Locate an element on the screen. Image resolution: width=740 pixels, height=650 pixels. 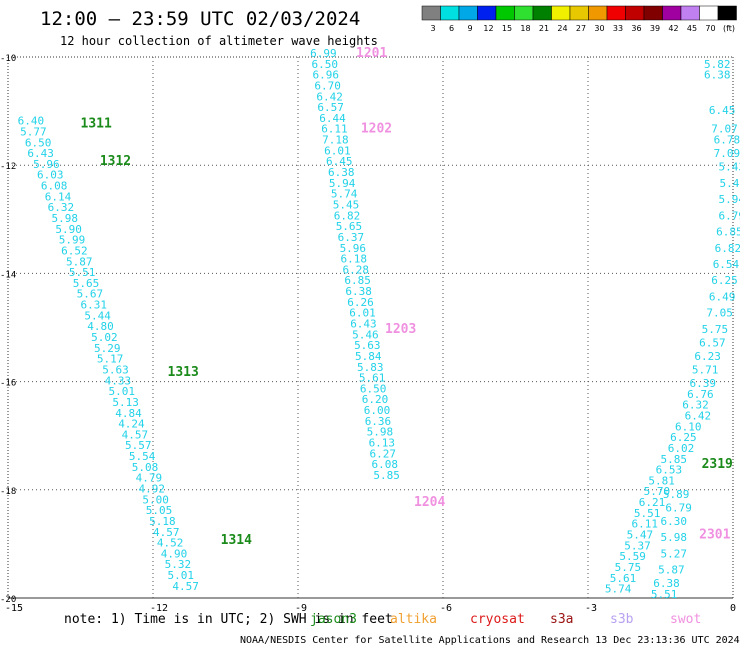
swh-value: 6.03 is located at coordinates (50, 175).